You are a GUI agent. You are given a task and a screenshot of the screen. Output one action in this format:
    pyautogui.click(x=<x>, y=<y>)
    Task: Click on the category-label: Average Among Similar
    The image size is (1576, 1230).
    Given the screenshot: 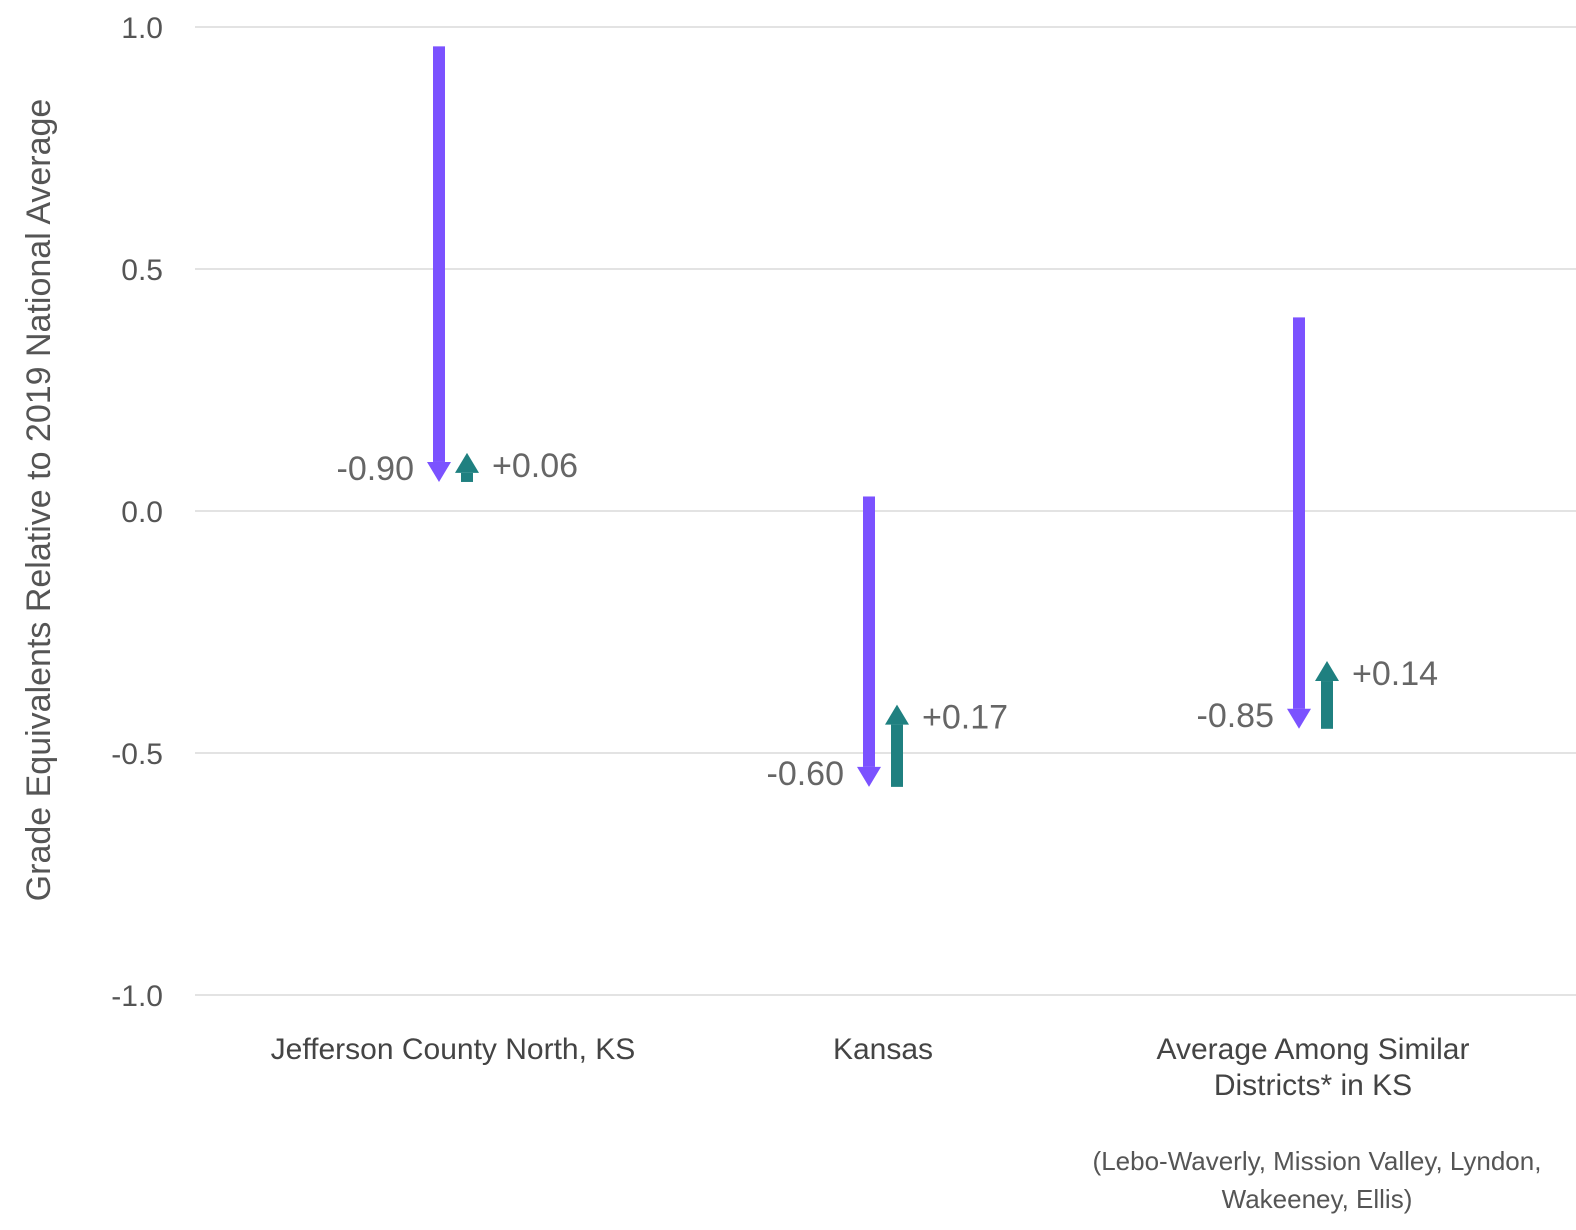 What is the action you would take?
    pyautogui.click(x=1313, y=1049)
    